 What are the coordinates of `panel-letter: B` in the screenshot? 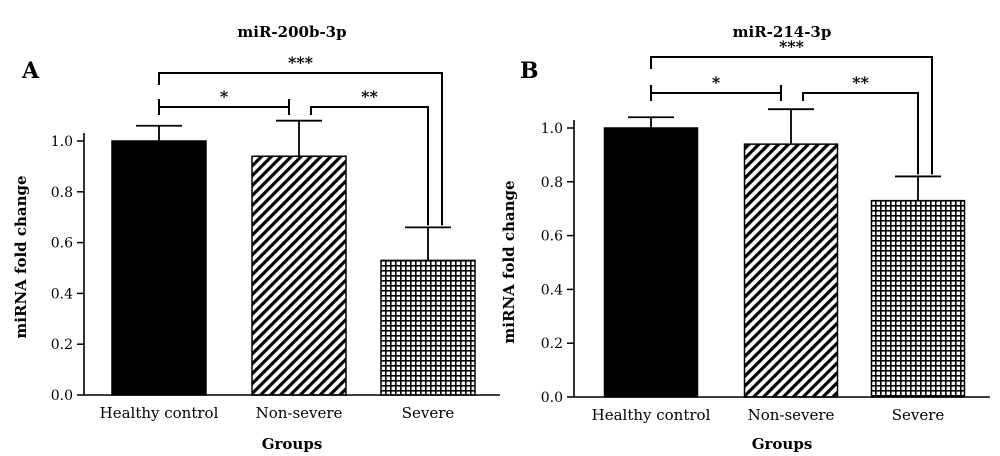 It's located at (529, 71).